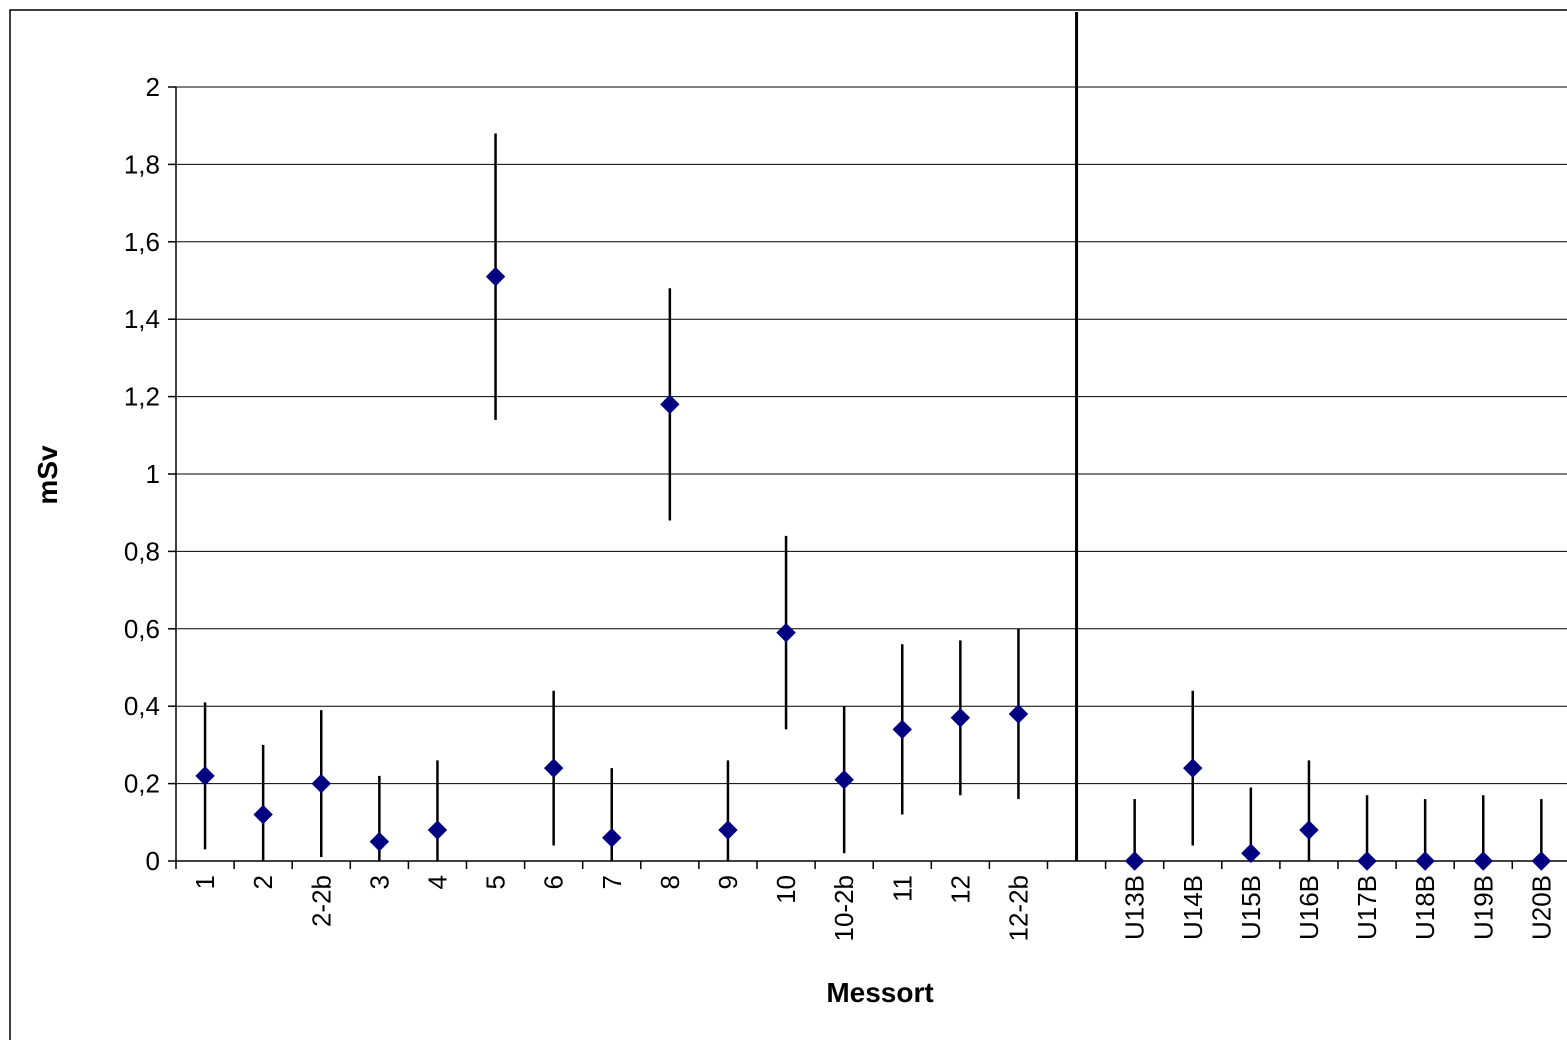 The height and width of the screenshot is (1040, 1567). Describe the element at coordinates (142, 706) in the screenshot. I see `y-tick-label: 0,4` at that location.